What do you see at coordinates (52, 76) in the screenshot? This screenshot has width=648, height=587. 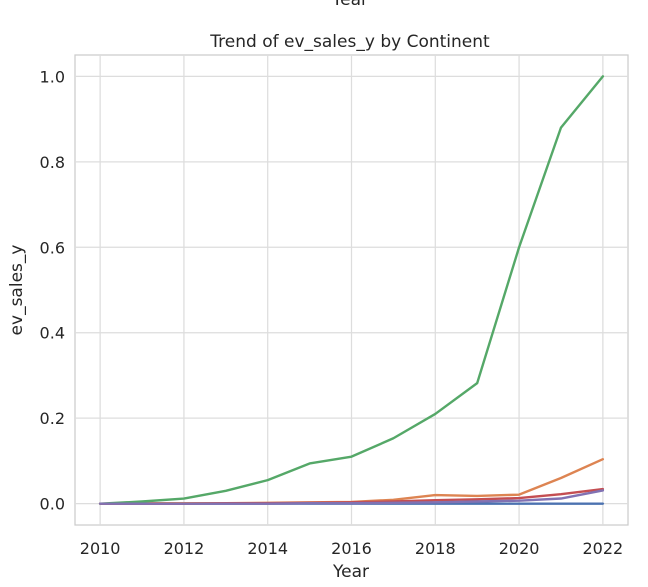 I see `y-tick-label: 1.0` at bounding box center [52, 76].